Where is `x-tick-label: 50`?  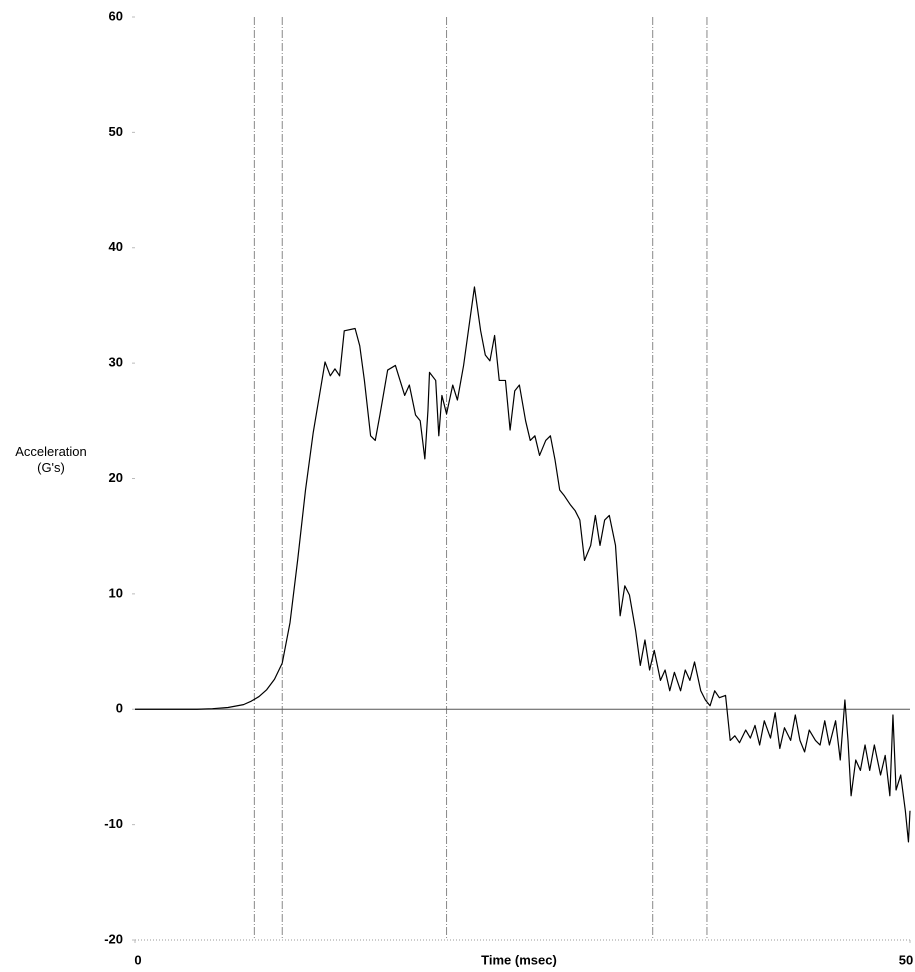 x-tick-label: 50 is located at coordinates (906, 959).